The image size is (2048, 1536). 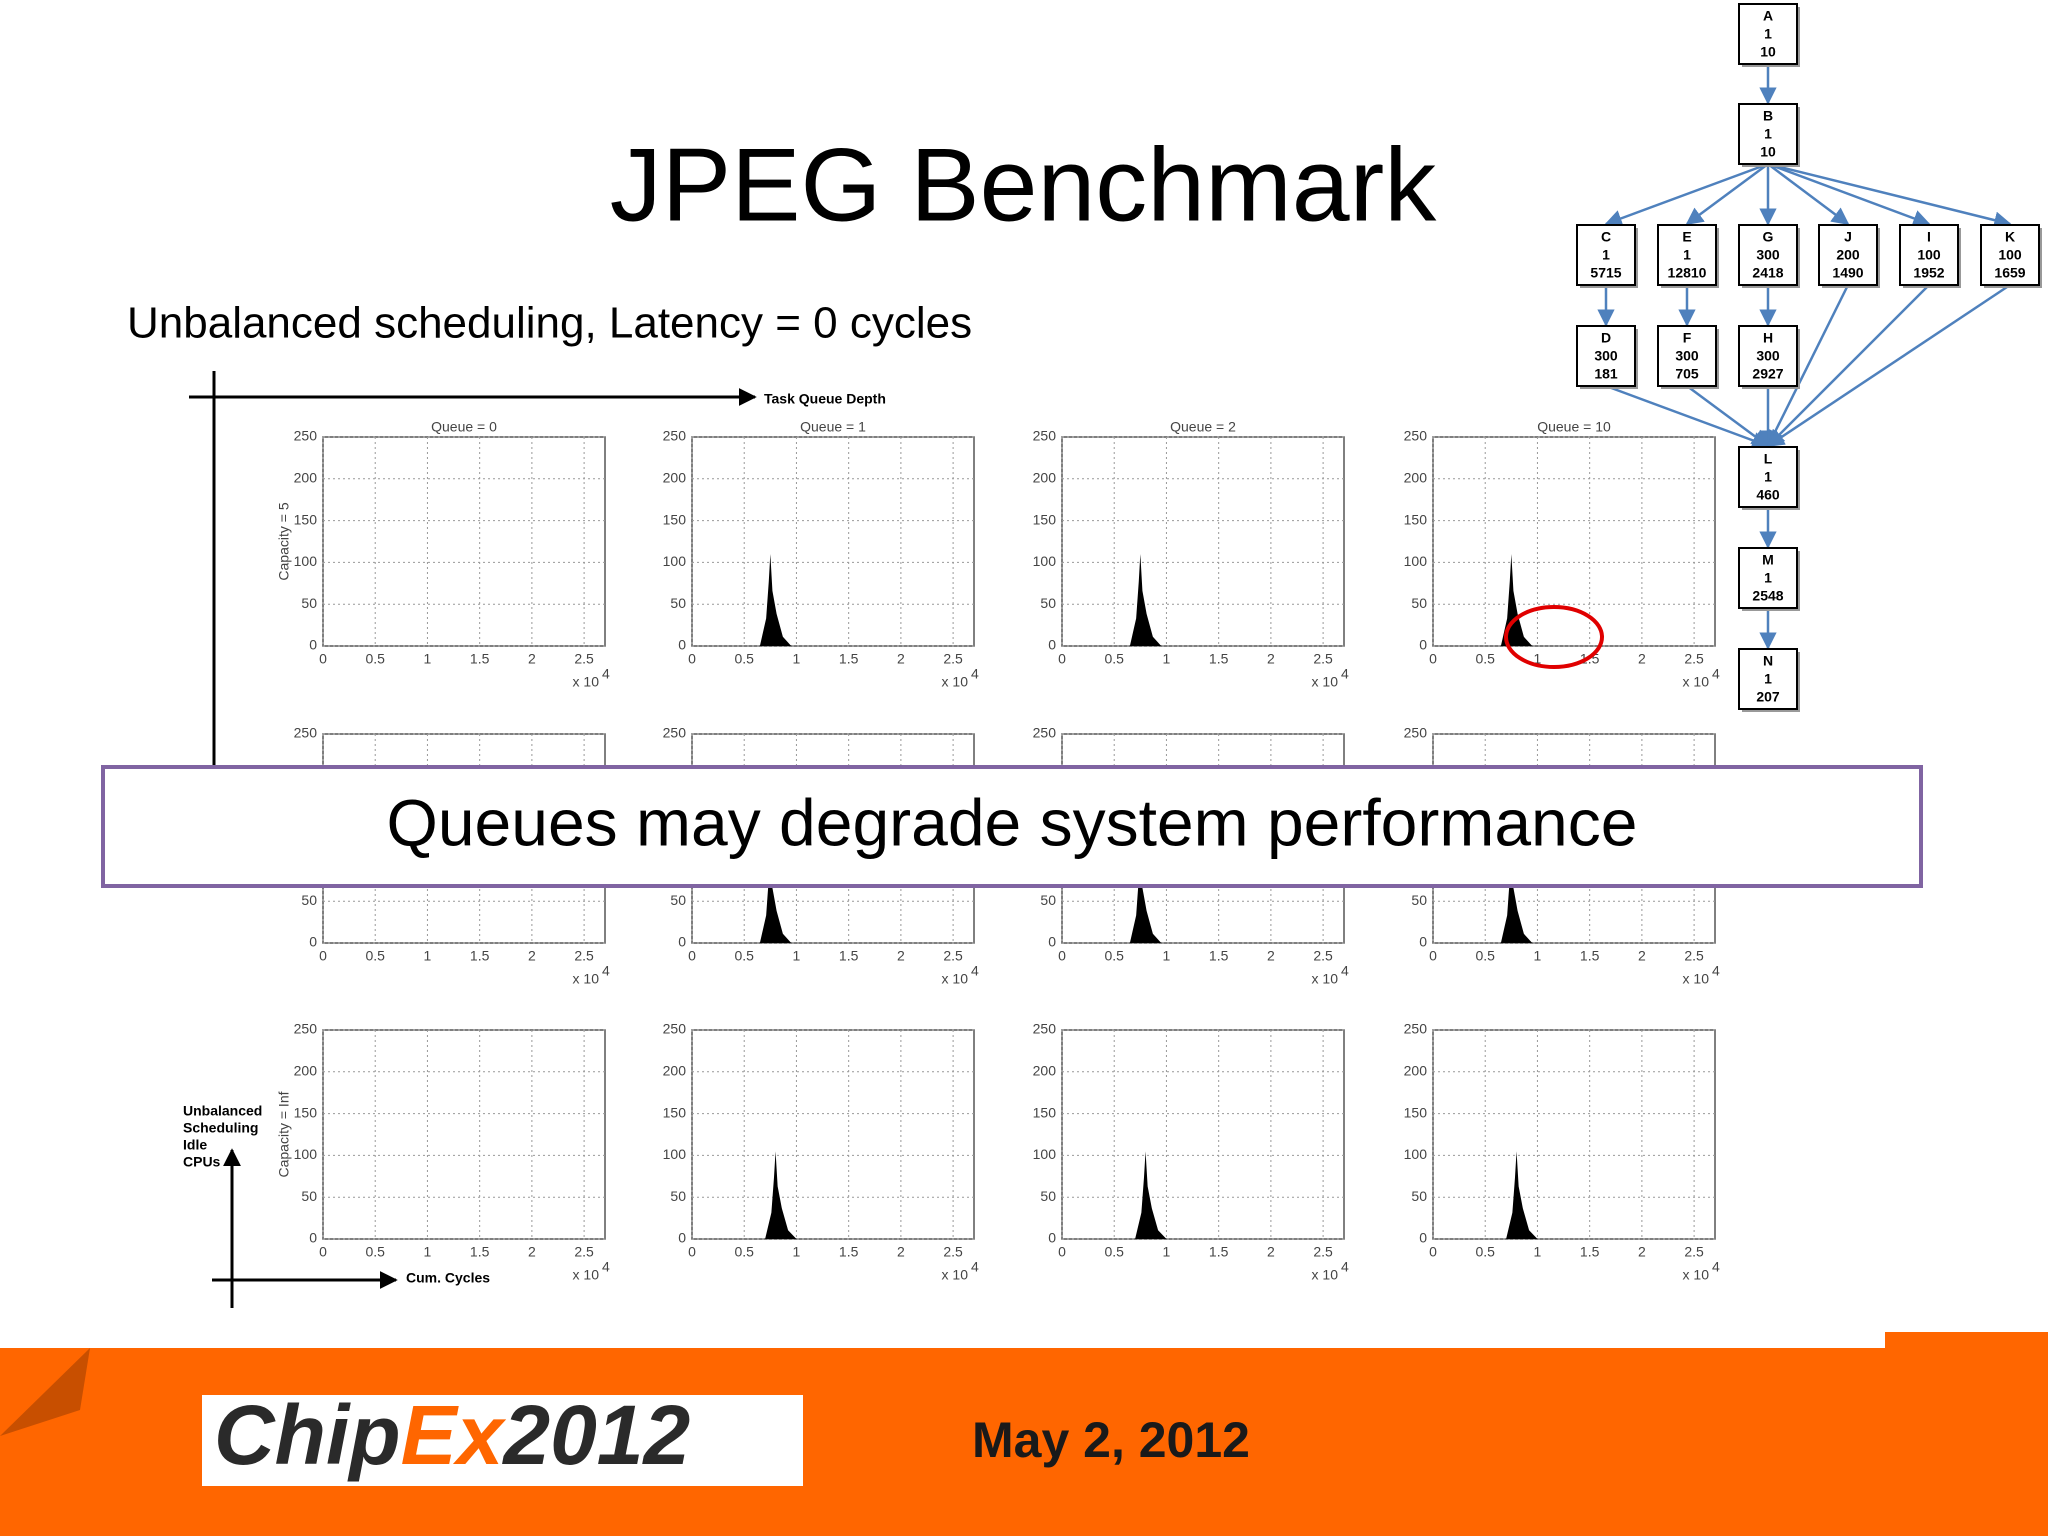 I want to click on idle-label-line: Scheduling, so click(x=220, y=1128).